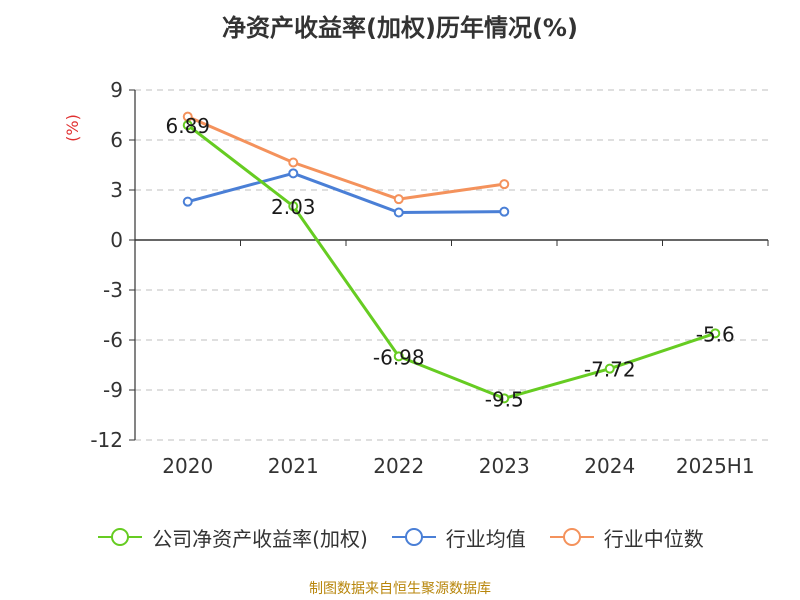 Image resolution: width=800 pixels, height=600 pixels. I want to click on data-label: -7.72, so click(610, 370).